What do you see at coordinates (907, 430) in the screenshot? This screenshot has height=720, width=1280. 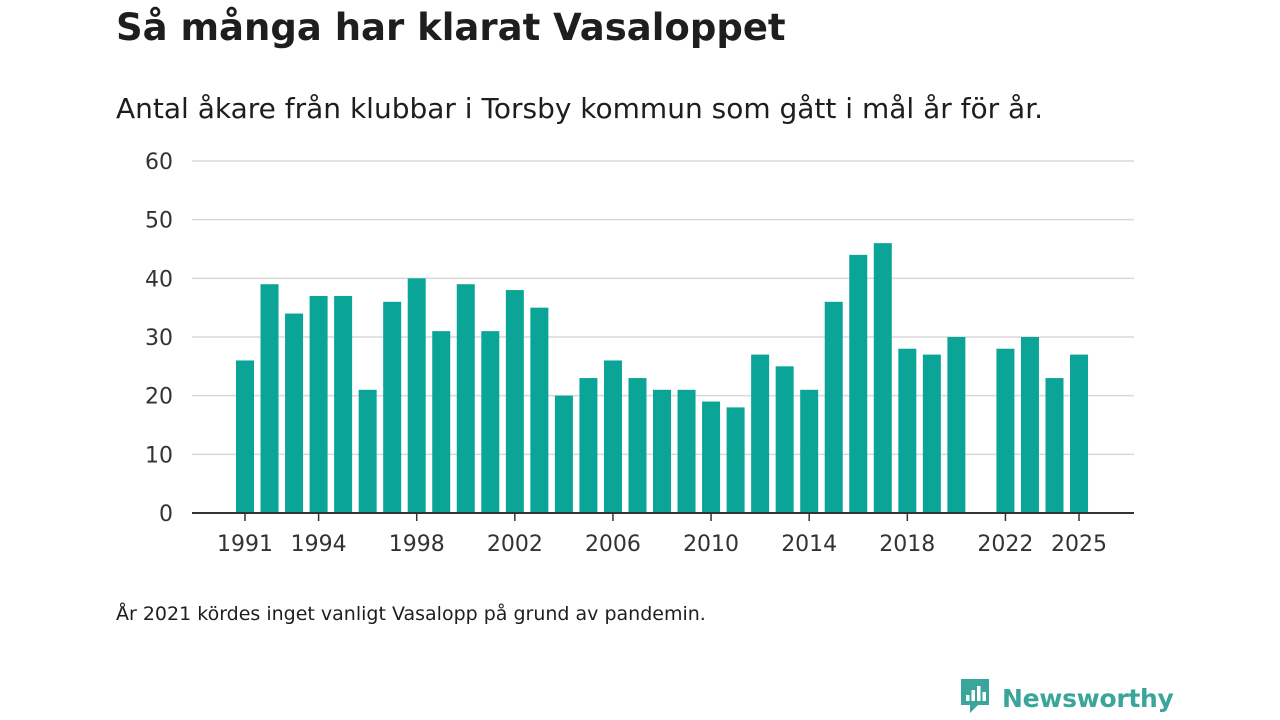 I see `bar-2018` at bounding box center [907, 430].